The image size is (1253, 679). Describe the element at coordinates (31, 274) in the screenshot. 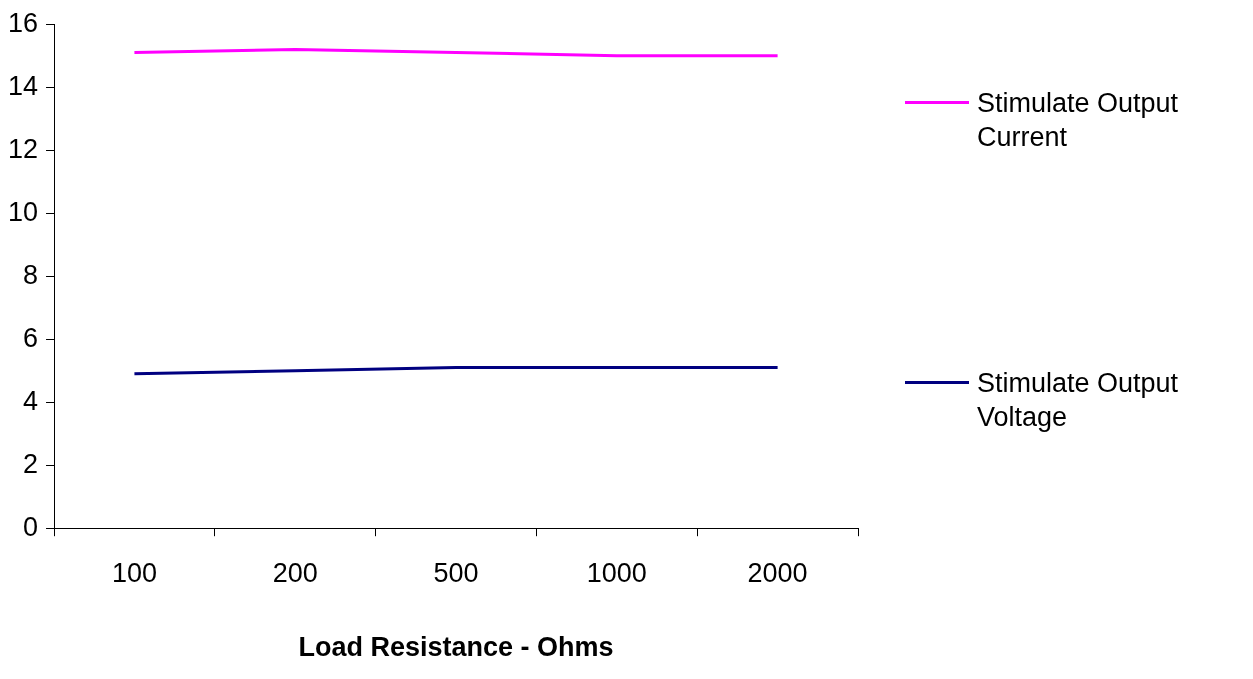

I see `y-tick-label: 8` at that location.